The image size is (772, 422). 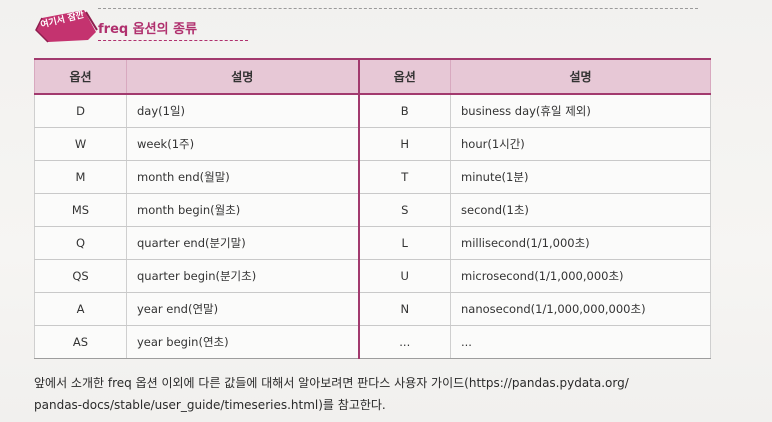 What do you see at coordinates (580, 276) in the screenshot?
I see `description-cell: microsecond(1/1,000,000초)` at bounding box center [580, 276].